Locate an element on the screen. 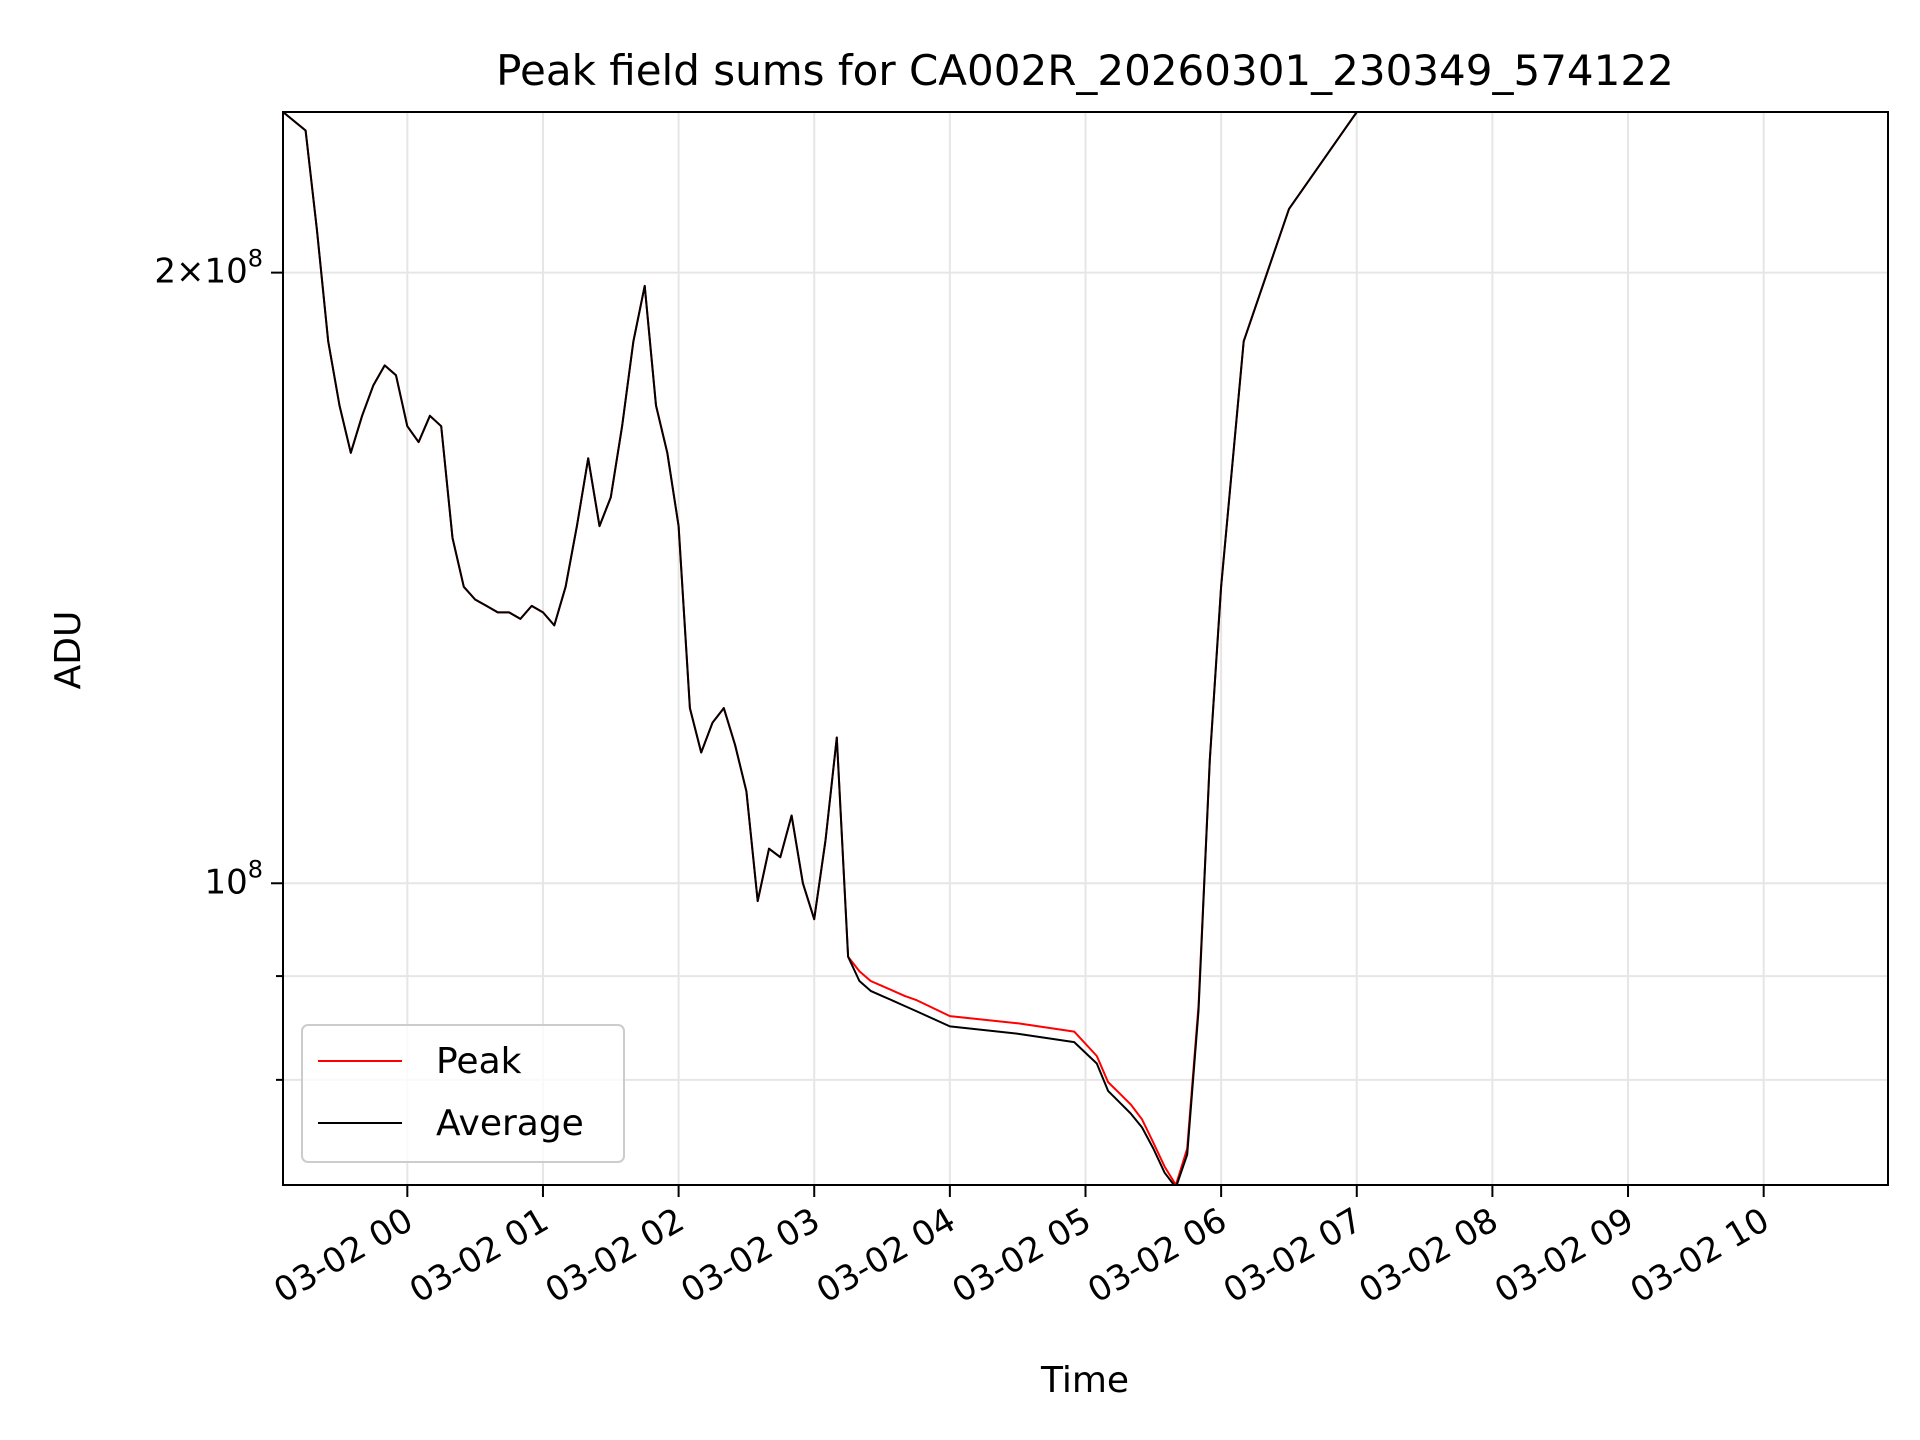 Image resolution: width=1920 pixels, height=1440 pixels. x-axis-label: Time is located at coordinates (1084, 1380).